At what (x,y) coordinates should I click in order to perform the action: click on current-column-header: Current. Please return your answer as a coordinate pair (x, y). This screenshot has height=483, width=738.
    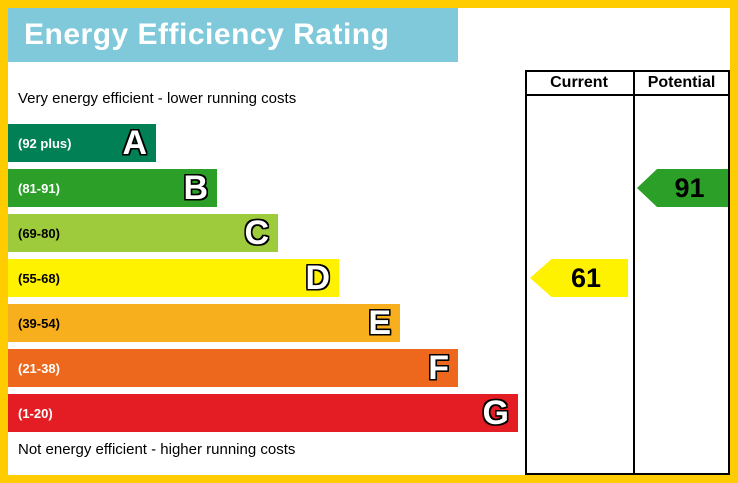
    Looking at the image, I should click on (579, 82).